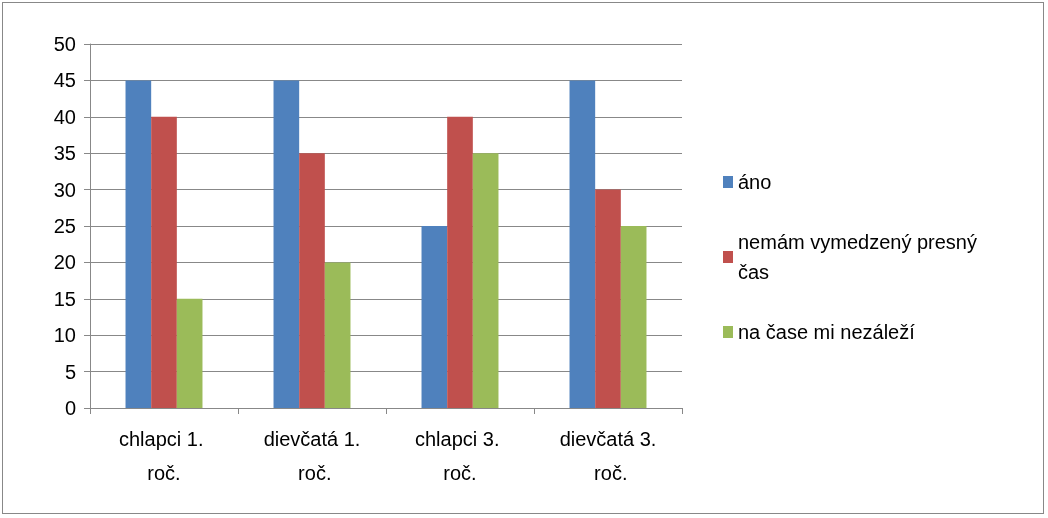 This screenshot has width=1048, height=518. What do you see at coordinates (64, 298) in the screenshot?
I see `y-tick-label: 15` at bounding box center [64, 298].